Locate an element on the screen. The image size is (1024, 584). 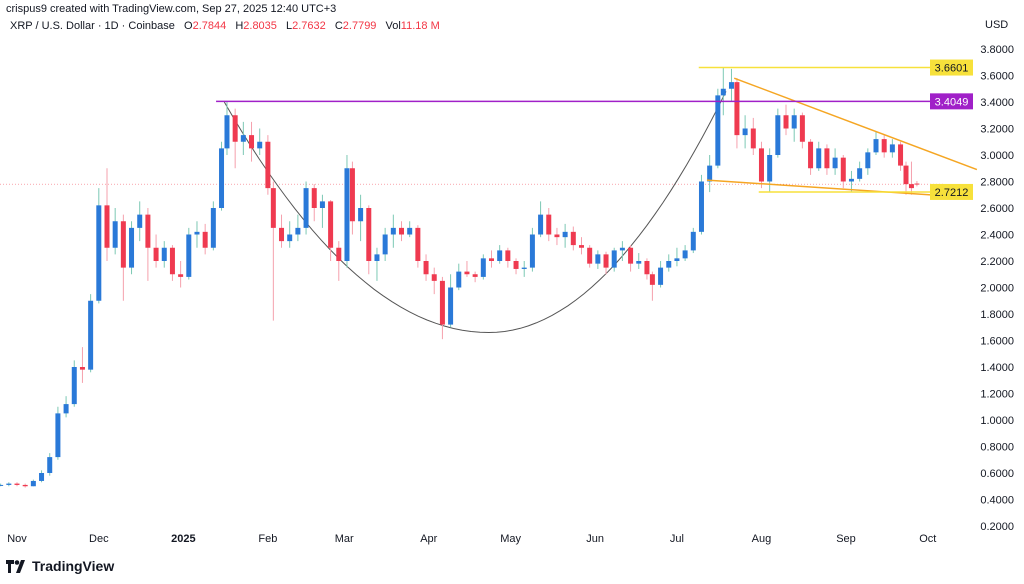
time-tick-label: Jun is located at coordinates (595, 539).